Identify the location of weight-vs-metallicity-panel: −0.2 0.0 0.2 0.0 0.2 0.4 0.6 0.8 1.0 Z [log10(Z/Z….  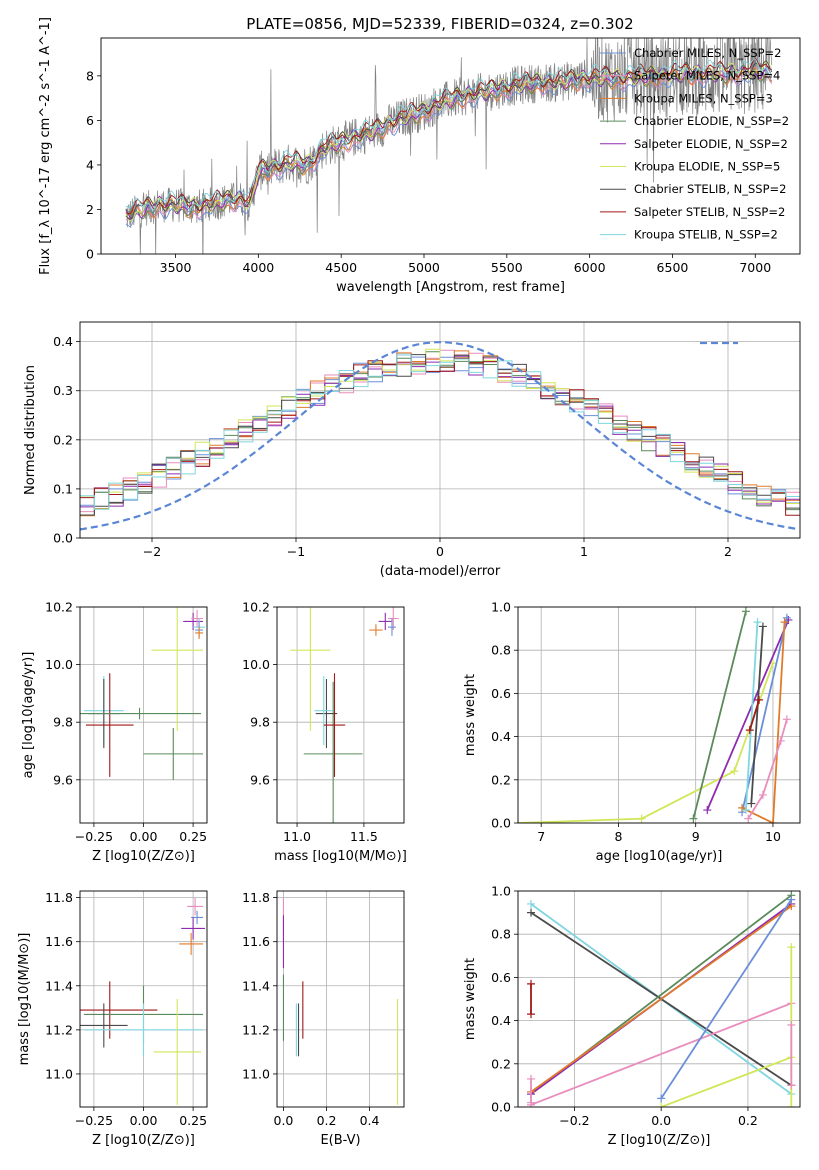
(632, 1016).